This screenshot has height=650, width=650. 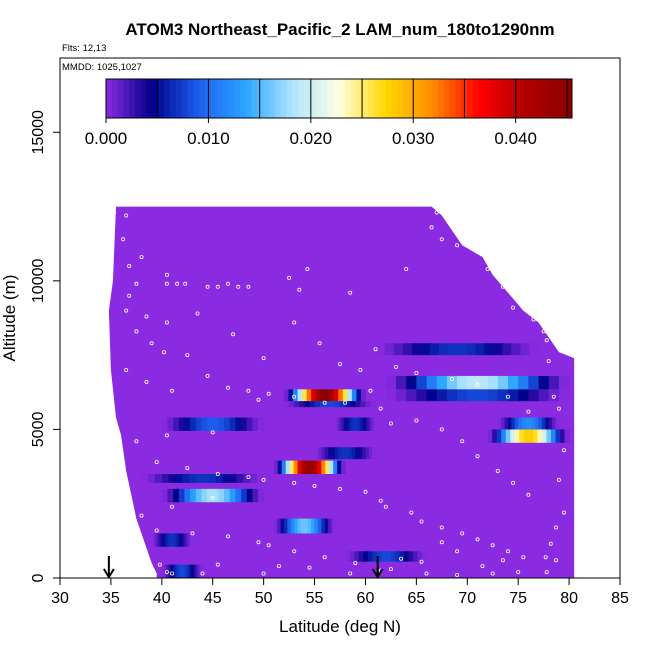 I want to click on colorbar-tick-label: 0.010, so click(x=208, y=138).